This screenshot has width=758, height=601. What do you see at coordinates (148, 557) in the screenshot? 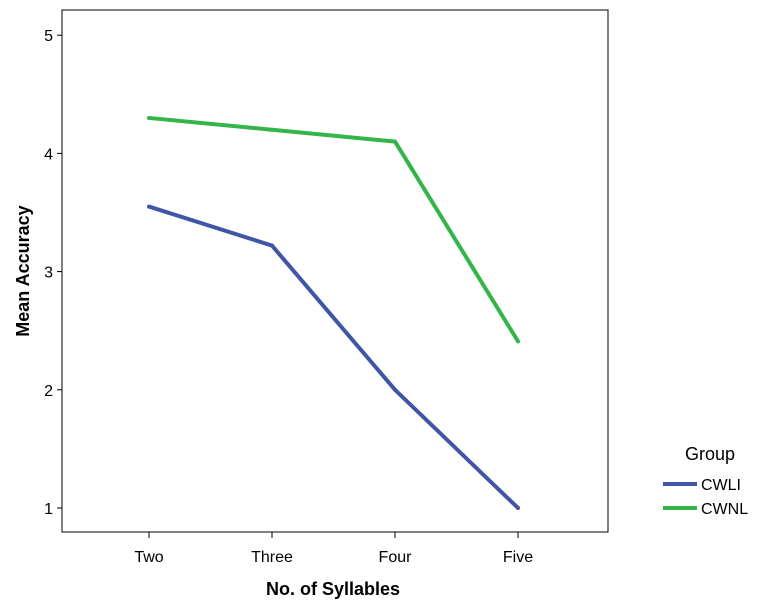
I see `x-tick-label: Two` at bounding box center [148, 557].